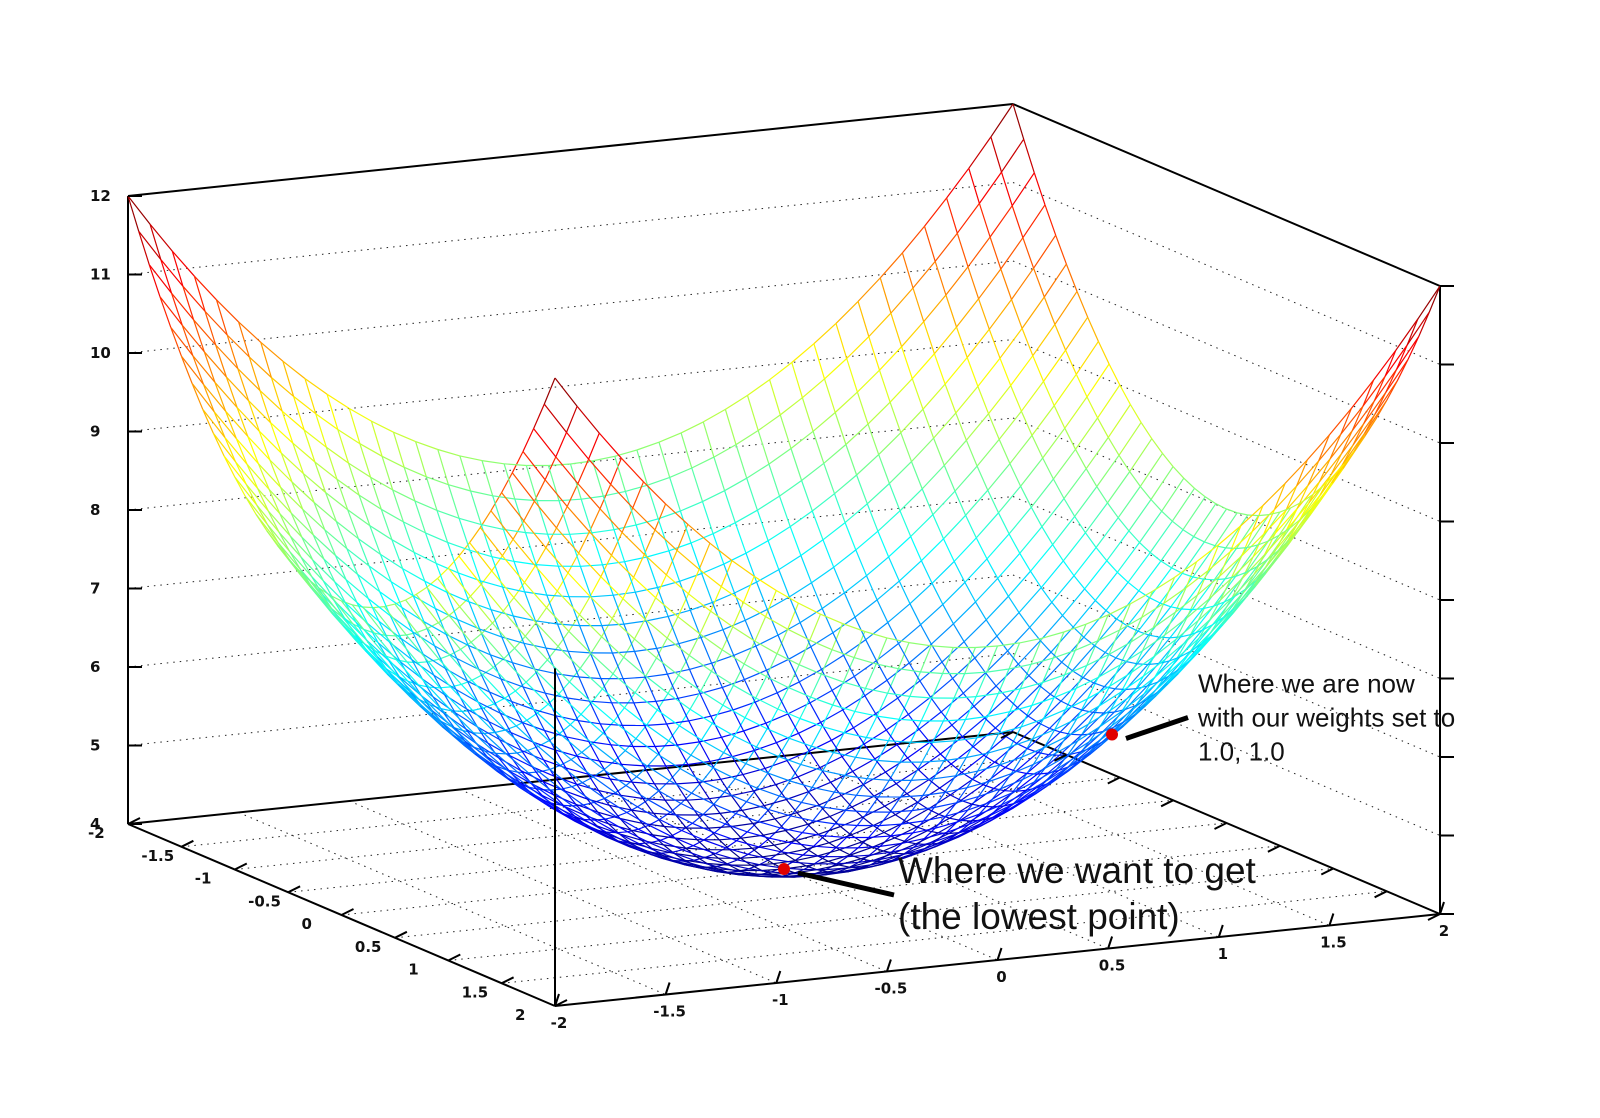  I want to click on y-tick-label: -2, so click(96, 833).